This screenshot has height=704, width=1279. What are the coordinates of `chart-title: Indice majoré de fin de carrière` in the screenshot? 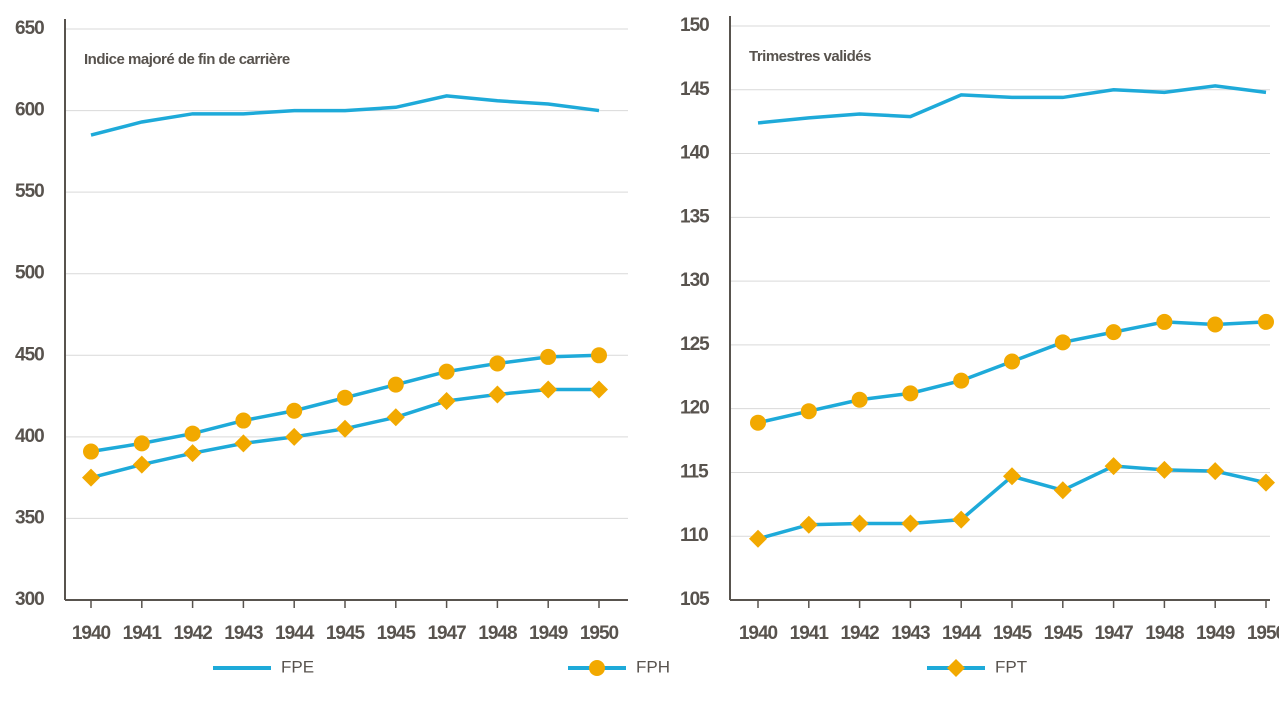 It's located at (187, 59).